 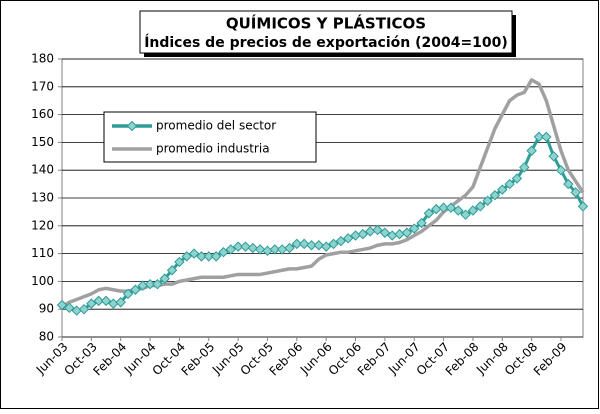 What do you see at coordinates (42, 114) in the screenshot?
I see `y-tick-label: 160` at bounding box center [42, 114].